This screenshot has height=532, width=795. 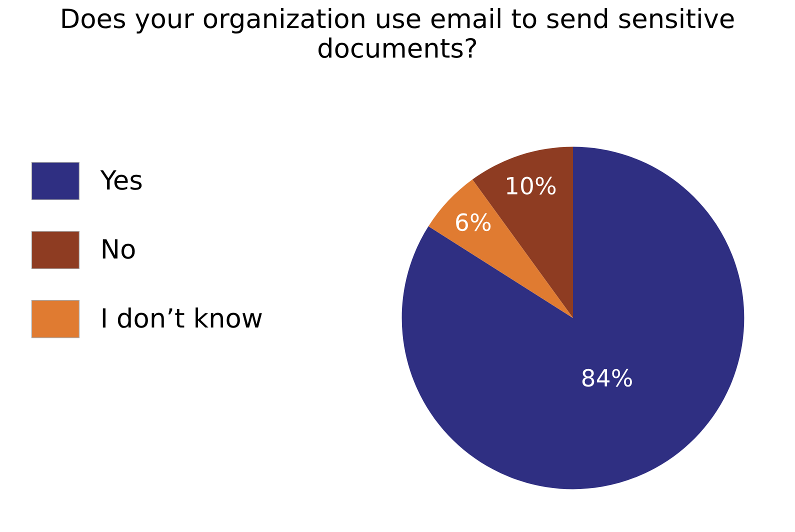 What do you see at coordinates (398, 33) in the screenshot?
I see `chart-title: Does your organization use email to send sensitive documents?` at bounding box center [398, 33].